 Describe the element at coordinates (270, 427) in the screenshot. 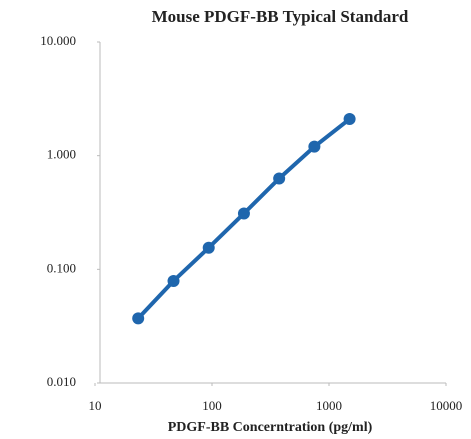

I see `x-axis-label: PDGF-BB Concerntration (pg/ml)` at that location.